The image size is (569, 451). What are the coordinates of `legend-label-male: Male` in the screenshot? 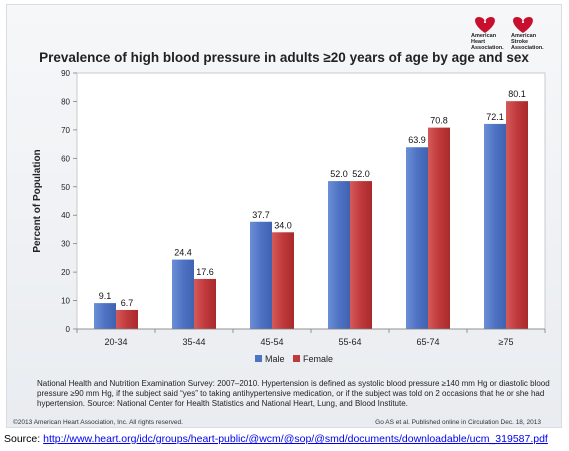 It's located at (275, 359).